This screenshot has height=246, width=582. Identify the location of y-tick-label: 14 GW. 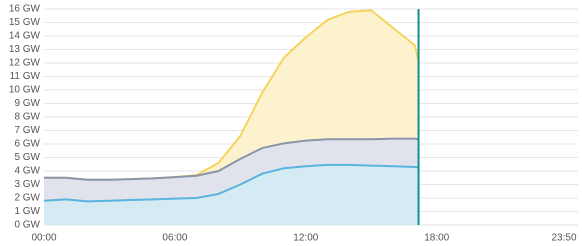
(25, 36).